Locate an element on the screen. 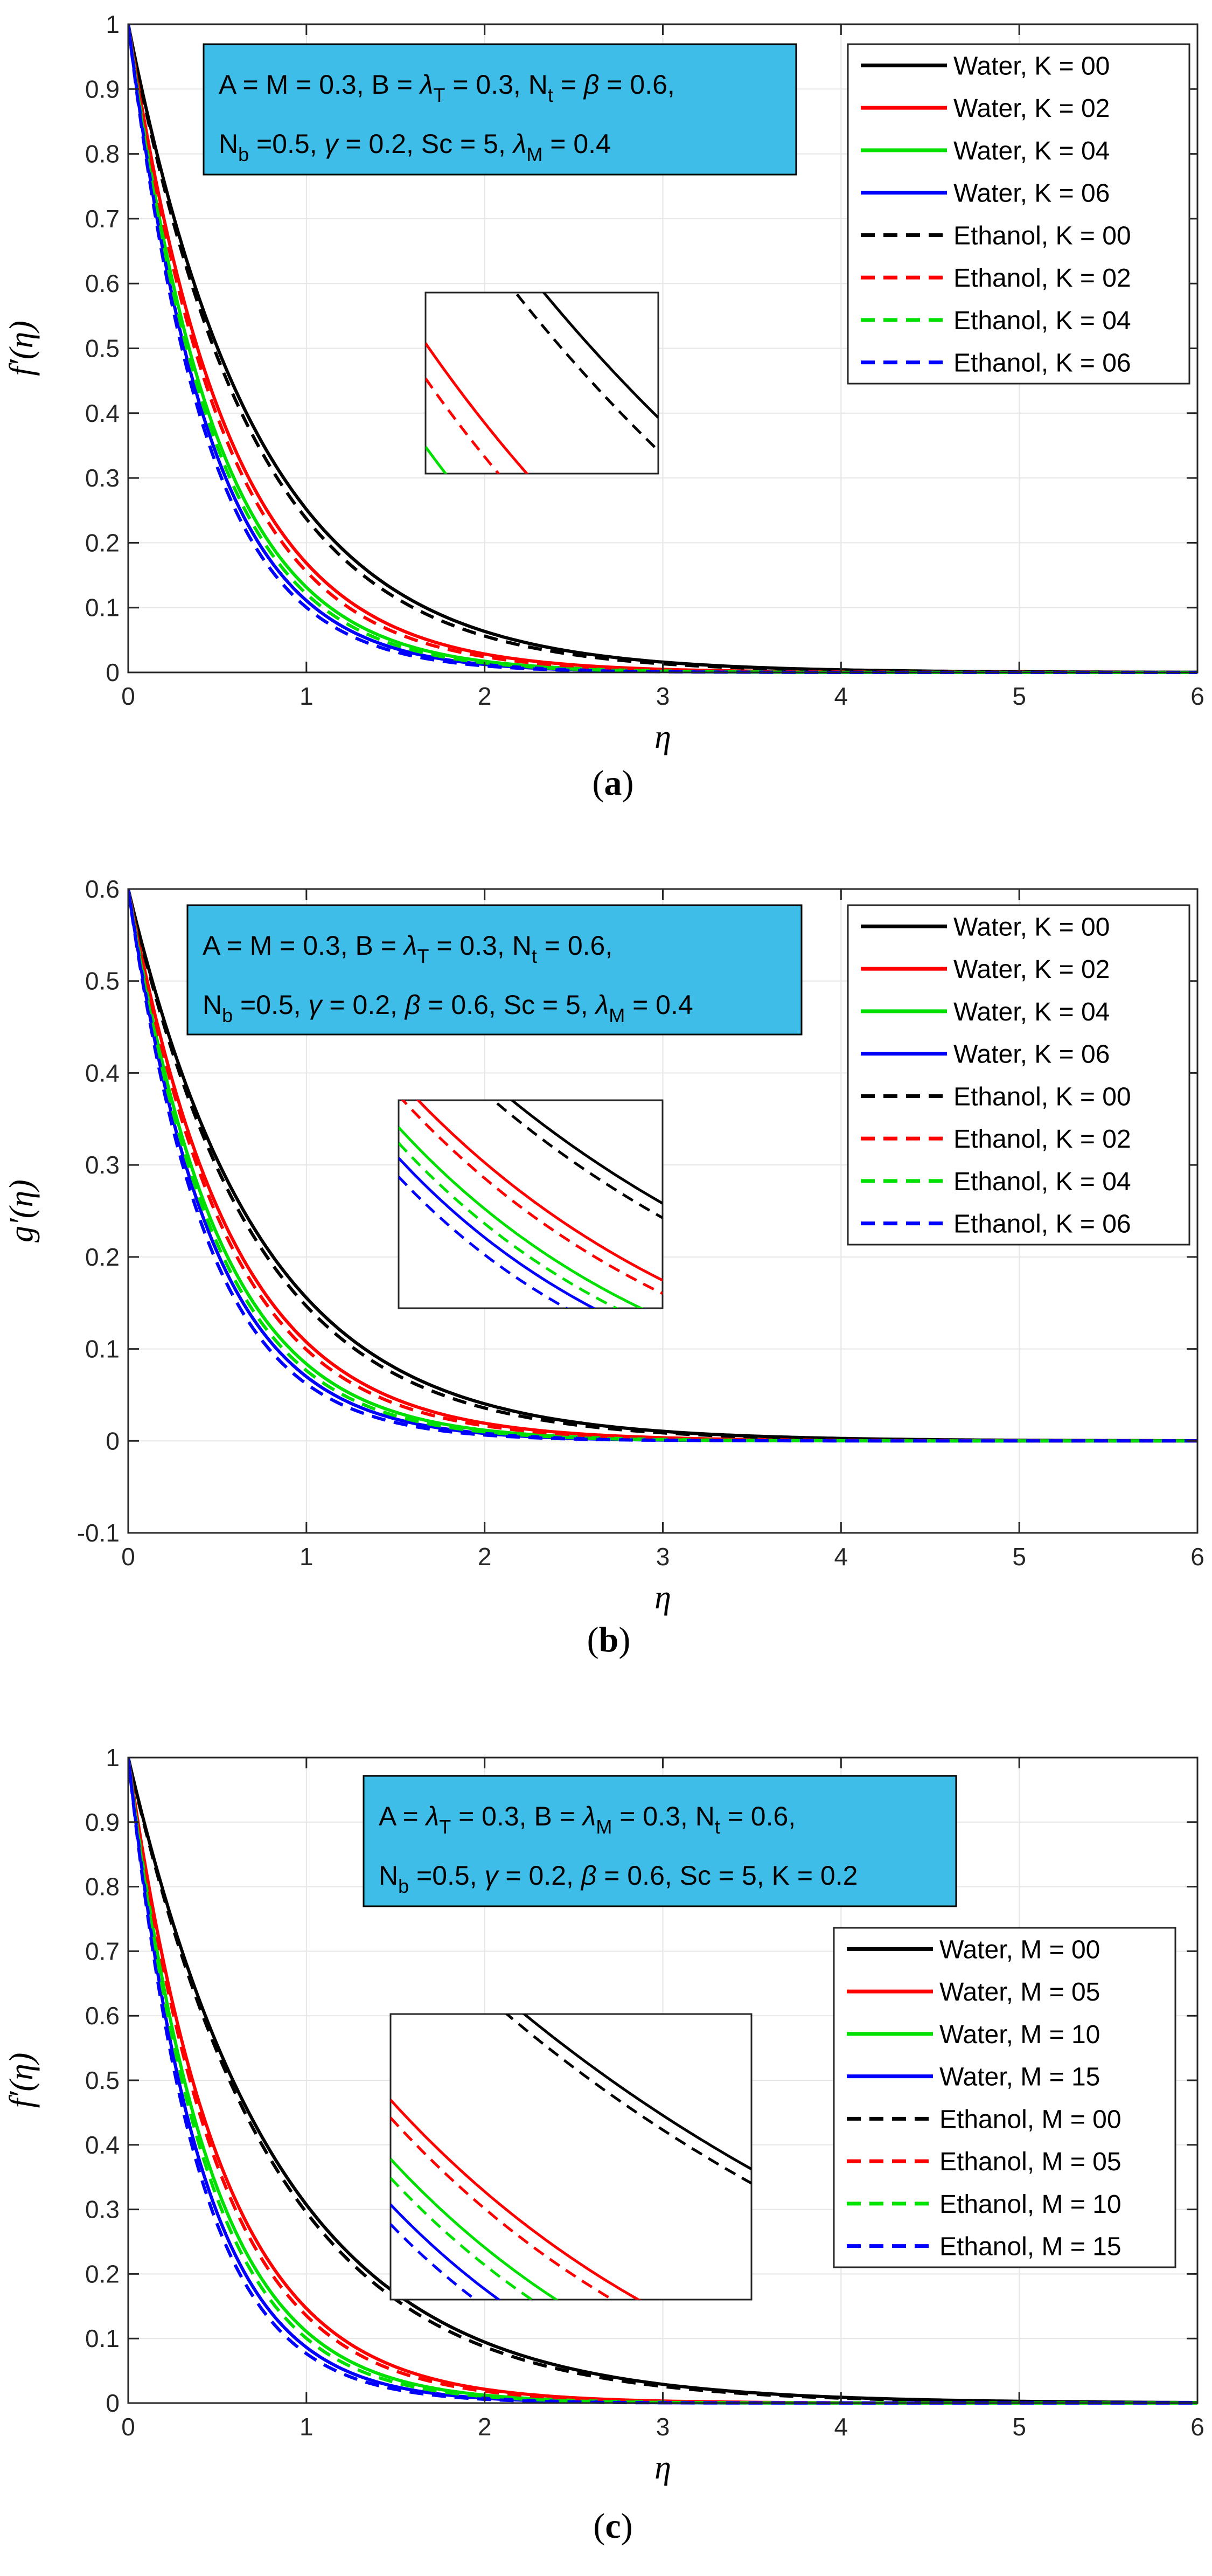 The height and width of the screenshot is (2576, 1212). annotation-line-1: A = λT = 0.3, B = λM = 0.3, Nt = 0.6, is located at coordinates (587, 1819).